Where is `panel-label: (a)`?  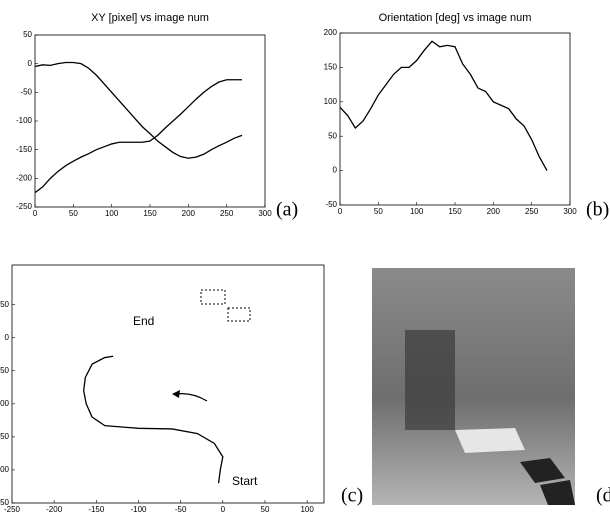
panel-label: (a) is located at coordinates (287, 210).